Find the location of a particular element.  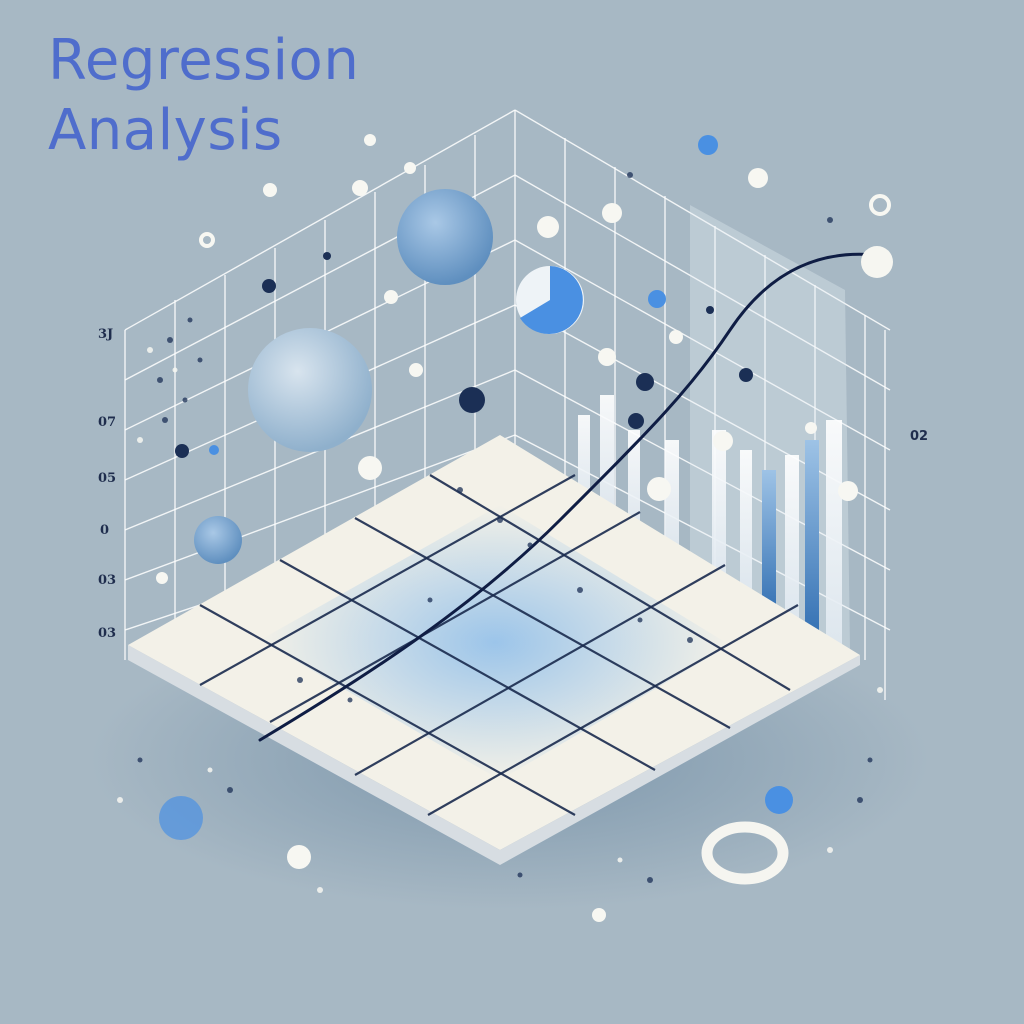

title-line-1: Regression is located at coordinates (204, 60).